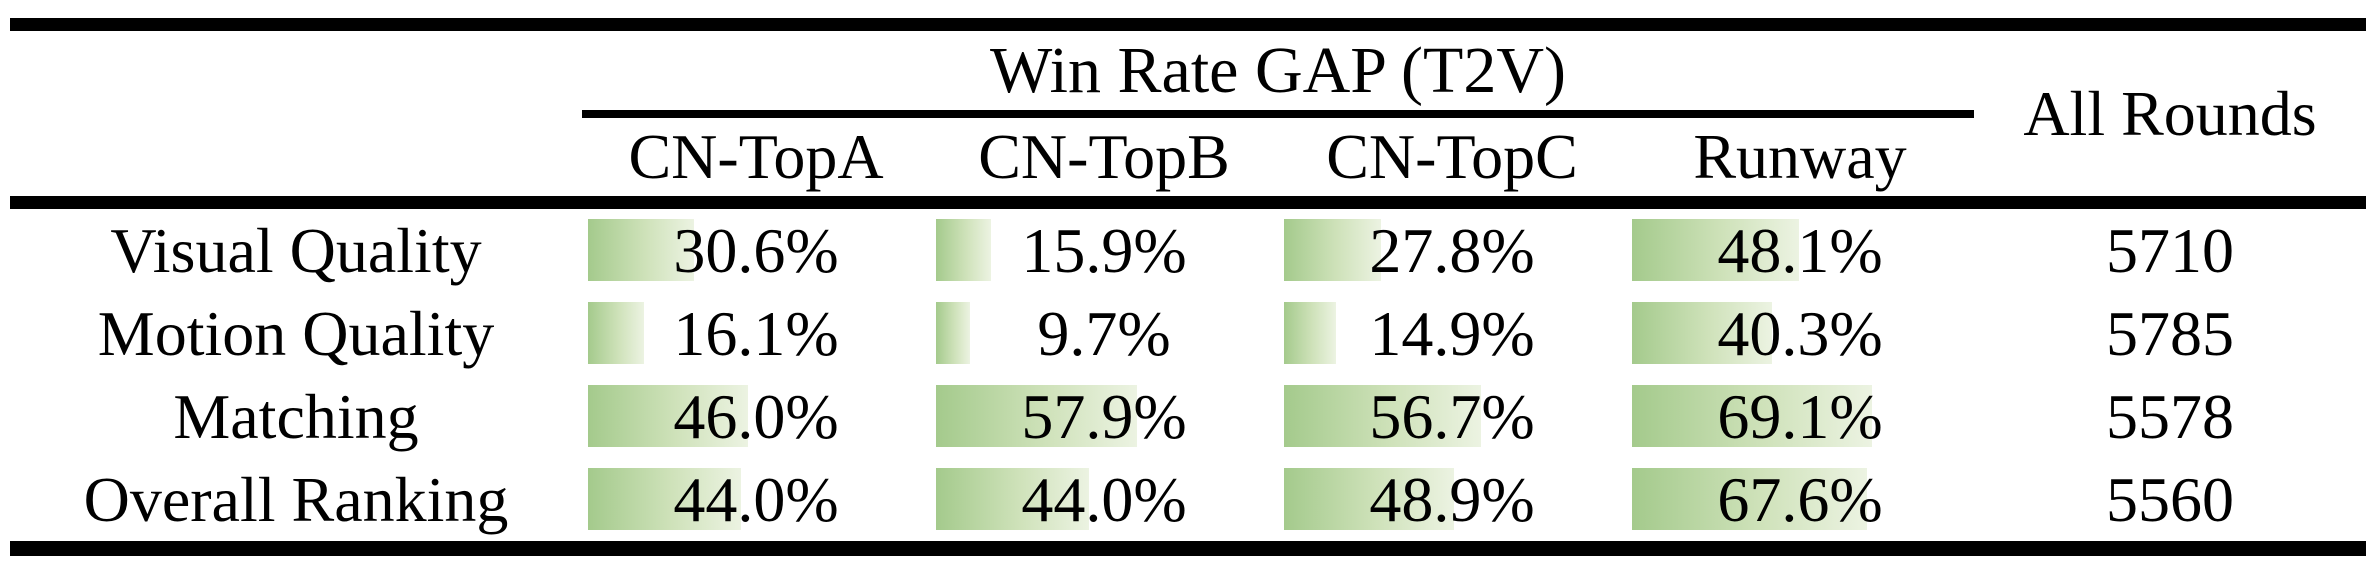 Image resolution: width=2376 pixels, height=568 pixels. What do you see at coordinates (296, 499) in the screenshot?
I see `row-label: Overall Ranking` at bounding box center [296, 499].